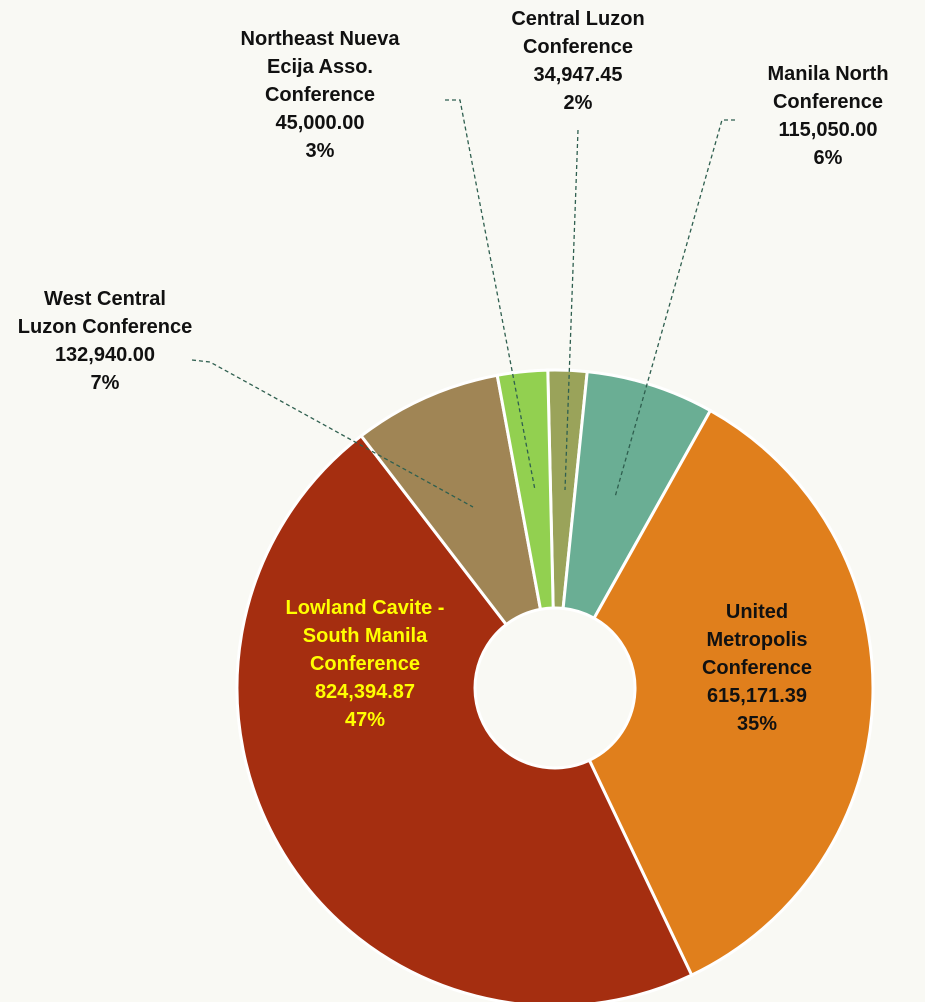 Image resolution: width=925 pixels, height=1002 pixels. I want to click on value-label: 47%, so click(365, 720).